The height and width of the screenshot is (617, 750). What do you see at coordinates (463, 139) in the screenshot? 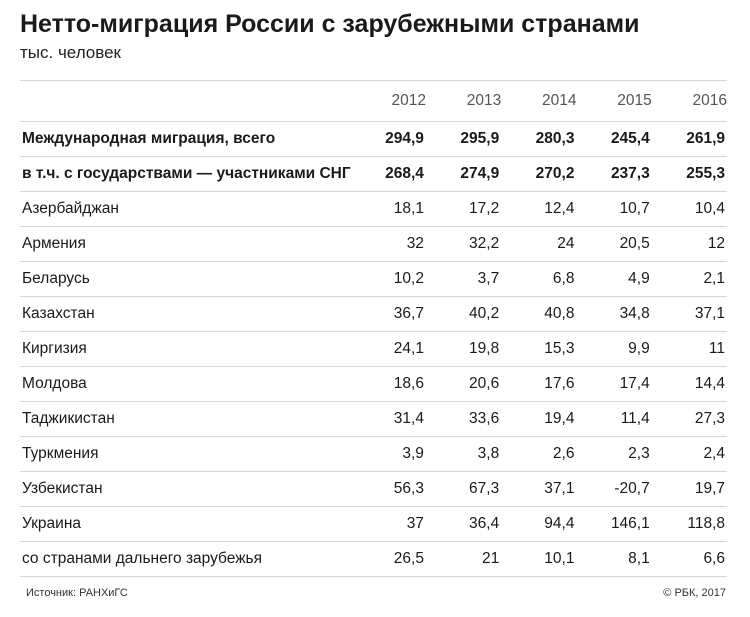
I see `cell-value: 295,9` at bounding box center [463, 139].